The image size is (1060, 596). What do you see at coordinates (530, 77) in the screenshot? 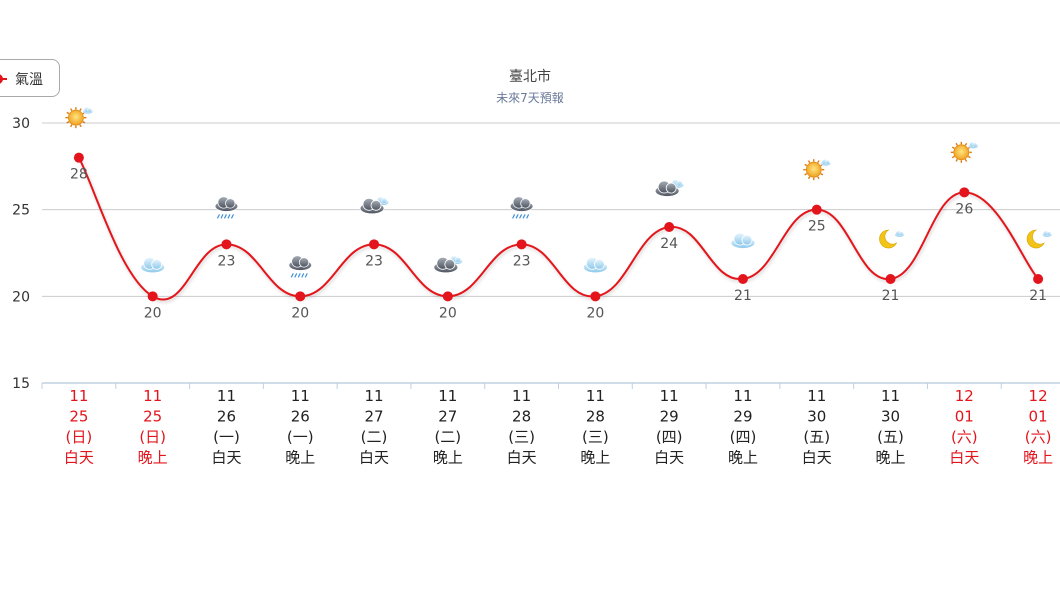
I see `chart-title: 臺北市` at bounding box center [530, 77].